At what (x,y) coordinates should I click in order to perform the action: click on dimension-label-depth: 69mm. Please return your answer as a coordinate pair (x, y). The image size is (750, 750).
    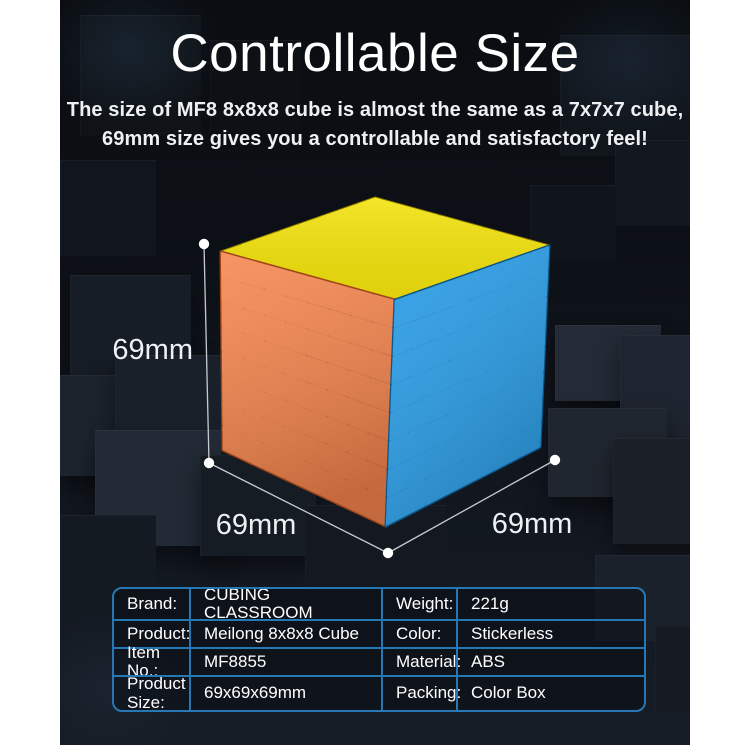
    Looking at the image, I should click on (532, 524).